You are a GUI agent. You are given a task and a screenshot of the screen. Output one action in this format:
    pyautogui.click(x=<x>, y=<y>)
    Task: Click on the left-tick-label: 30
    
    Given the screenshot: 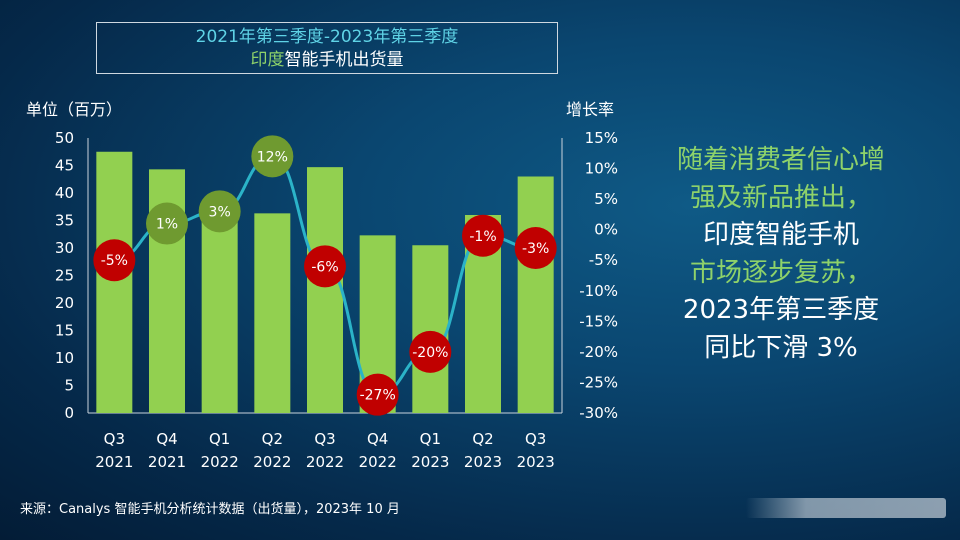 What is the action you would take?
    pyautogui.click(x=64, y=248)
    